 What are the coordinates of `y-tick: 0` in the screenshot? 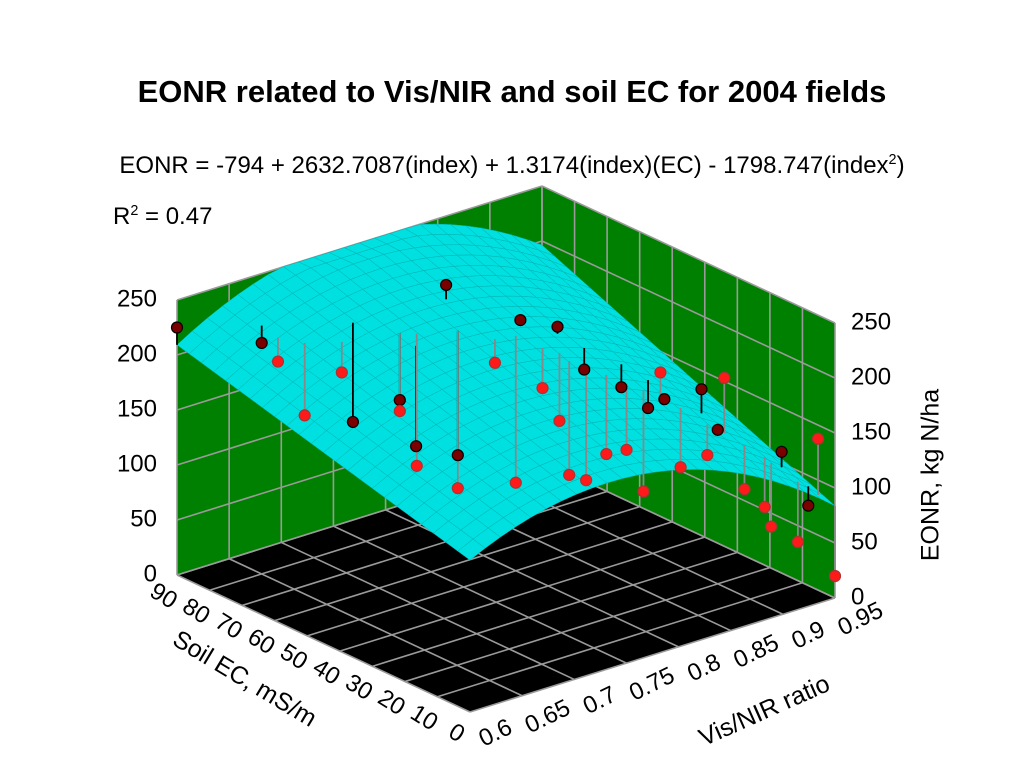 It's located at (457, 733).